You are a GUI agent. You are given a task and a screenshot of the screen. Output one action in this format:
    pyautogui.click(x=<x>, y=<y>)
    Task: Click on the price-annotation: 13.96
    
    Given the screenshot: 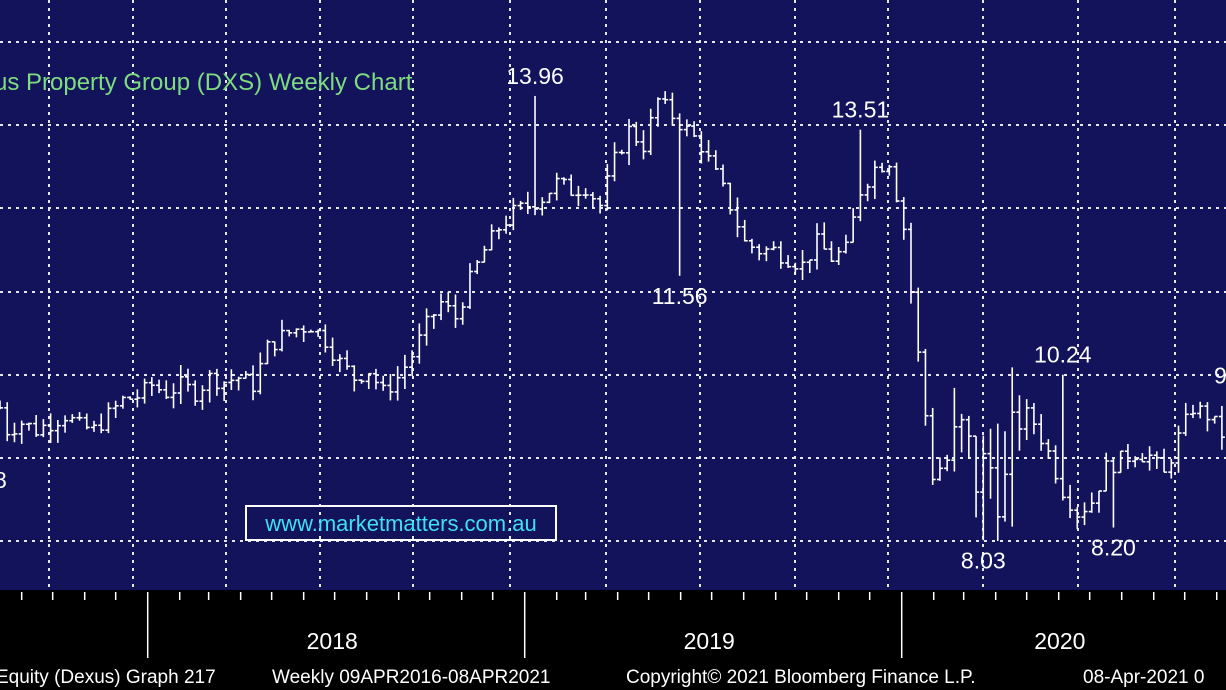 What is the action you would take?
    pyautogui.click(x=535, y=76)
    